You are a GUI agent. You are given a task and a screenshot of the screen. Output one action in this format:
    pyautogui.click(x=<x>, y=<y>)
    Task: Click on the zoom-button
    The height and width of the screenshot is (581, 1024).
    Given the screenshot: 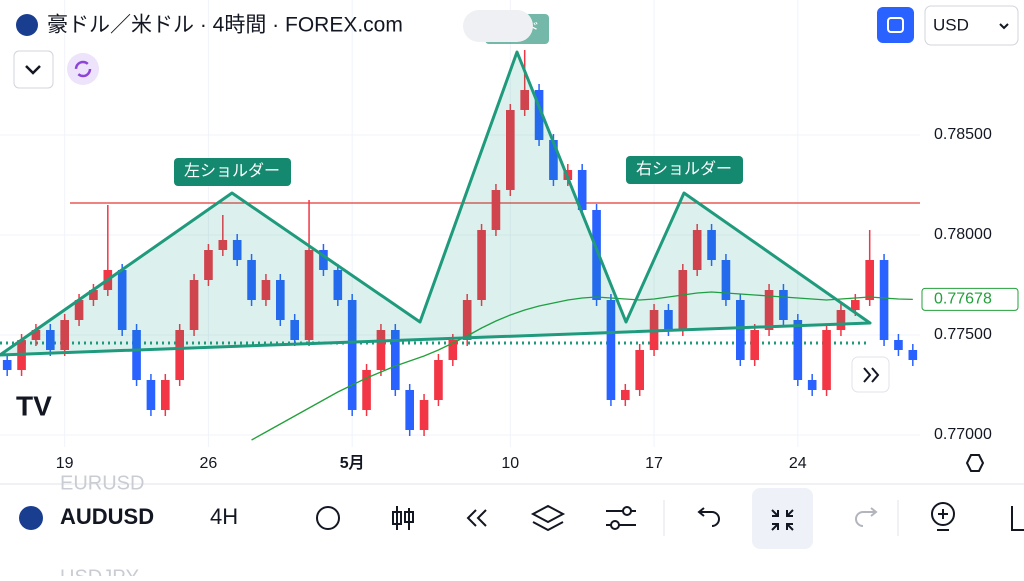 What is the action you would take?
    pyautogui.click(x=782, y=518)
    